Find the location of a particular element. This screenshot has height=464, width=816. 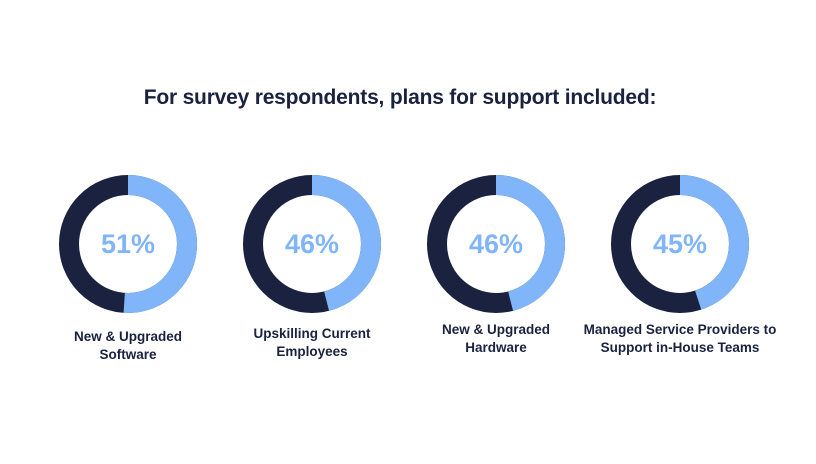

donut-category-label-2-line-2: Employees is located at coordinates (312, 351).